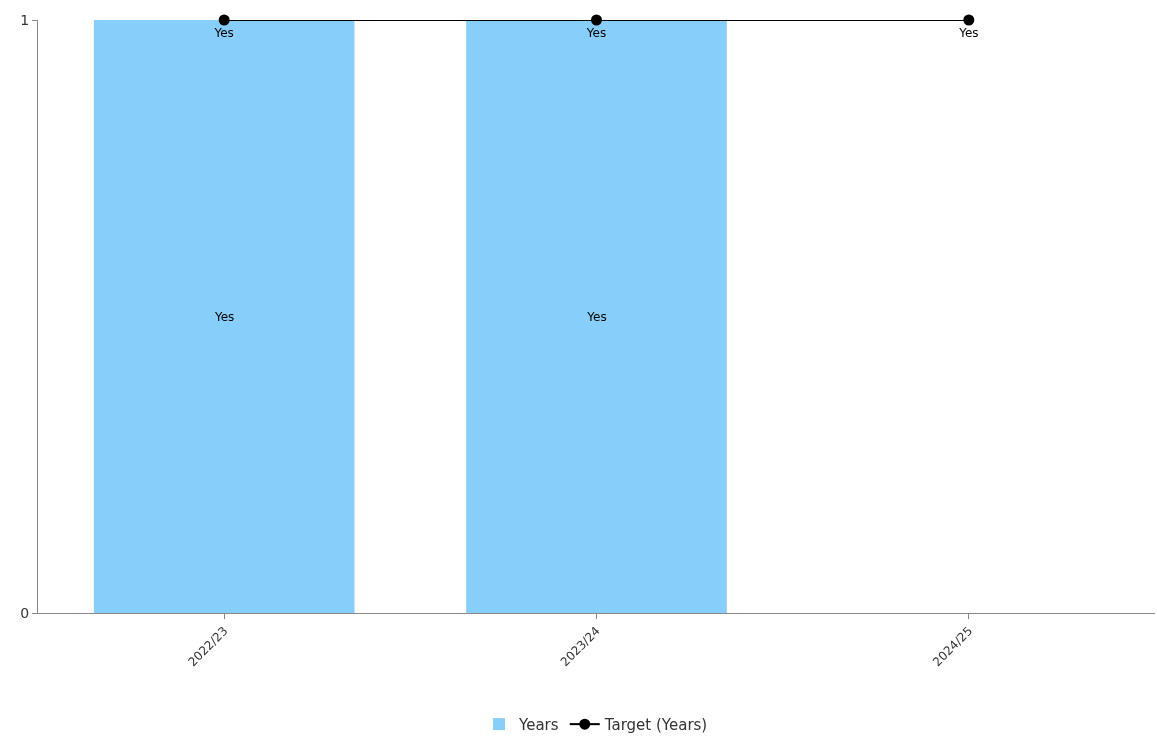 The height and width of the screenshot is (743, 1157). Describe the element at coordinates (655, 724) in the screenshot. I see `legend-label: Target (Years)` at that location.